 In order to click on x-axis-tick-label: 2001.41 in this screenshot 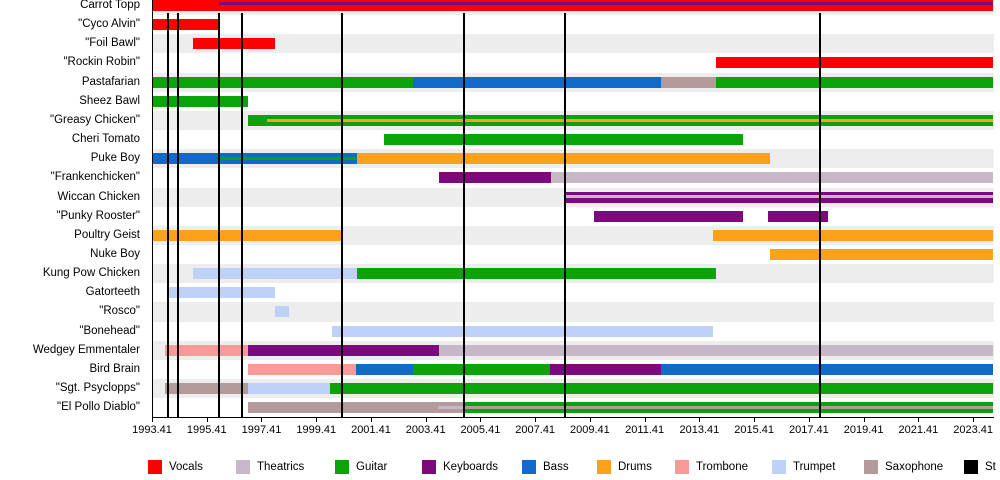, I will do `click(371, 430)`.